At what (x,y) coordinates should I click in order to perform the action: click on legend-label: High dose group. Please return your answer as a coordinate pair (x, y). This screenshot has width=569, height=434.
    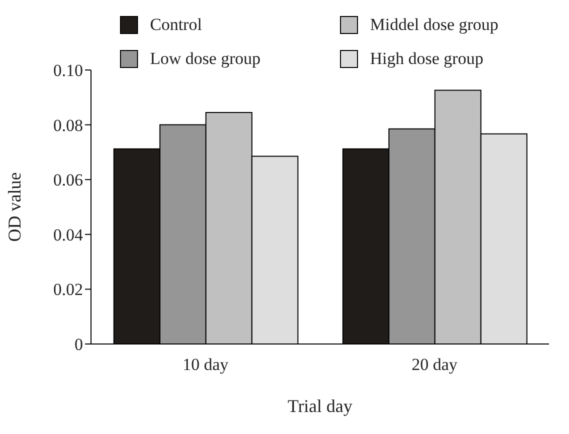
    Looking at the image, I should click on (427, 59).